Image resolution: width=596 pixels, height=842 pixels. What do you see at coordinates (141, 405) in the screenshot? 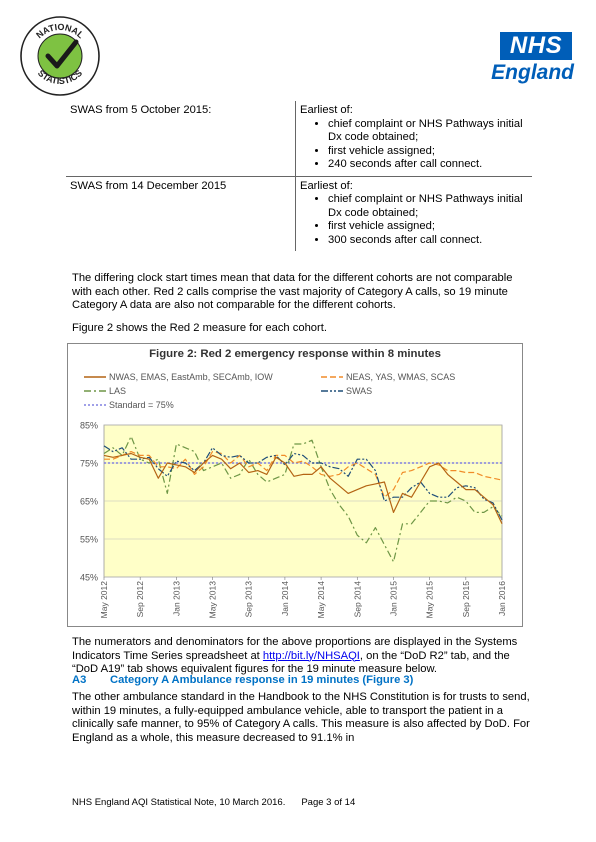
I see `legend-label: Standard = 75%` at bounding box center [141, 405].